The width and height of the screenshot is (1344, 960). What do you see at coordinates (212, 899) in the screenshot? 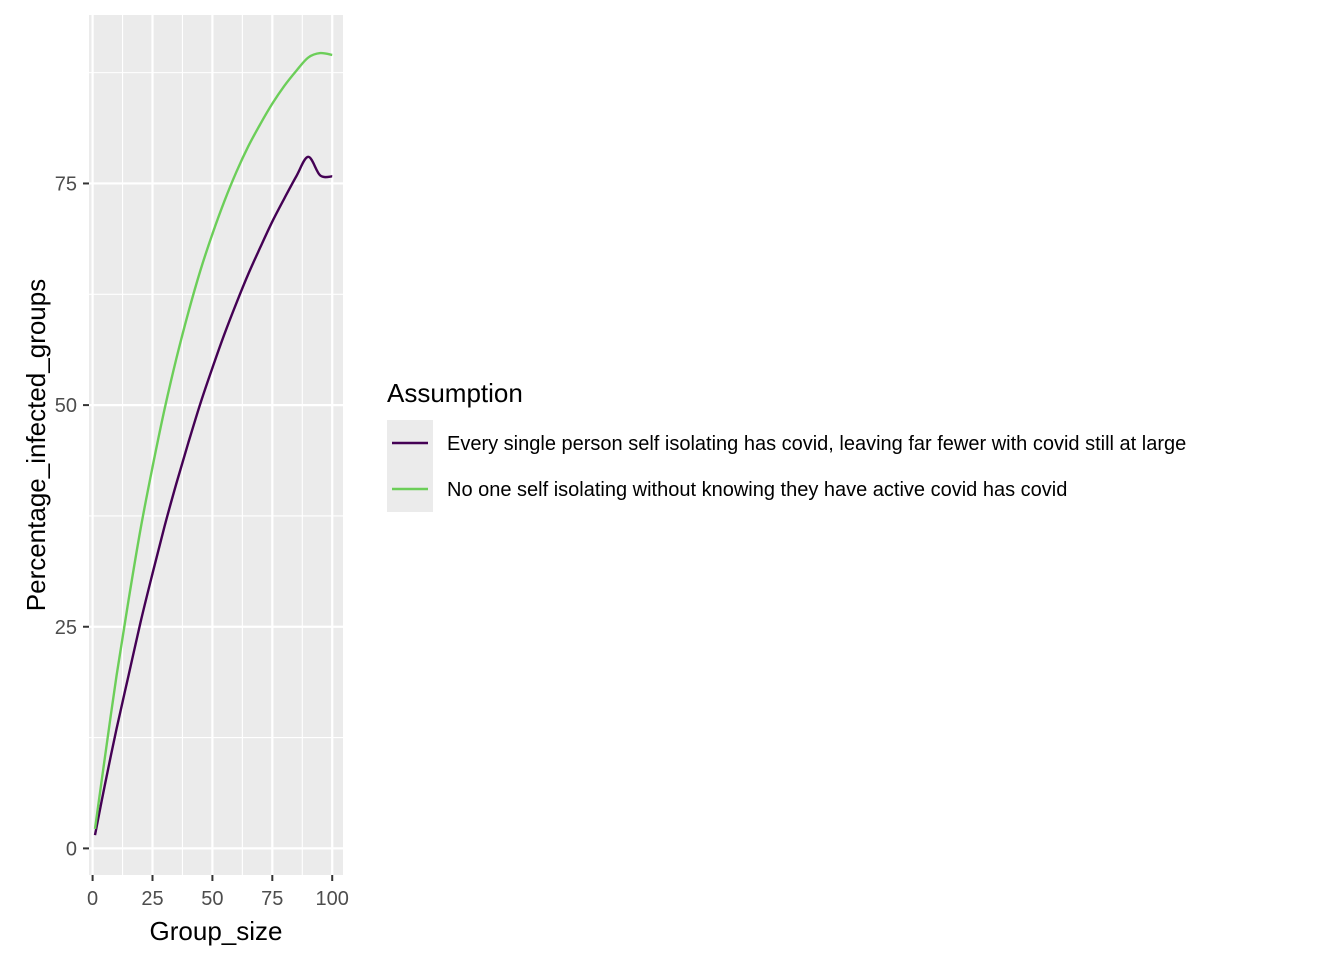
I see `x-tick-label: 50` at bounding box center [212, 899].